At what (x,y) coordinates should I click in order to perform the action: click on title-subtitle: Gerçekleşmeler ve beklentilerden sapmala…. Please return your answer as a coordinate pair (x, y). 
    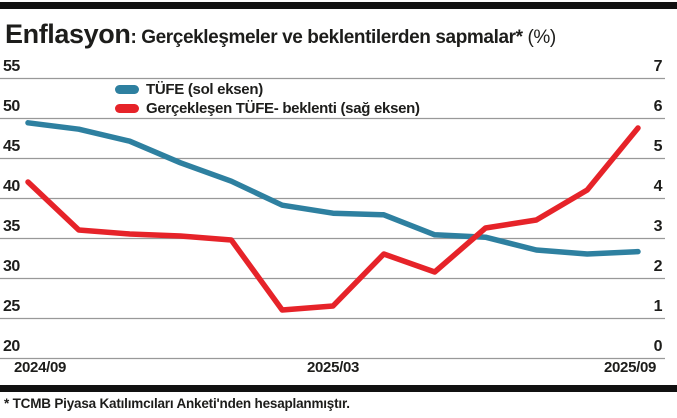
    Looking at the image, I should click on (332, 37).